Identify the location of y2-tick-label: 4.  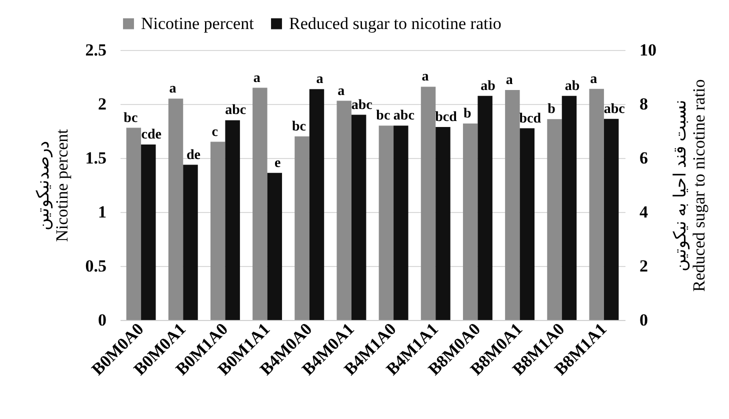
(644, 212).